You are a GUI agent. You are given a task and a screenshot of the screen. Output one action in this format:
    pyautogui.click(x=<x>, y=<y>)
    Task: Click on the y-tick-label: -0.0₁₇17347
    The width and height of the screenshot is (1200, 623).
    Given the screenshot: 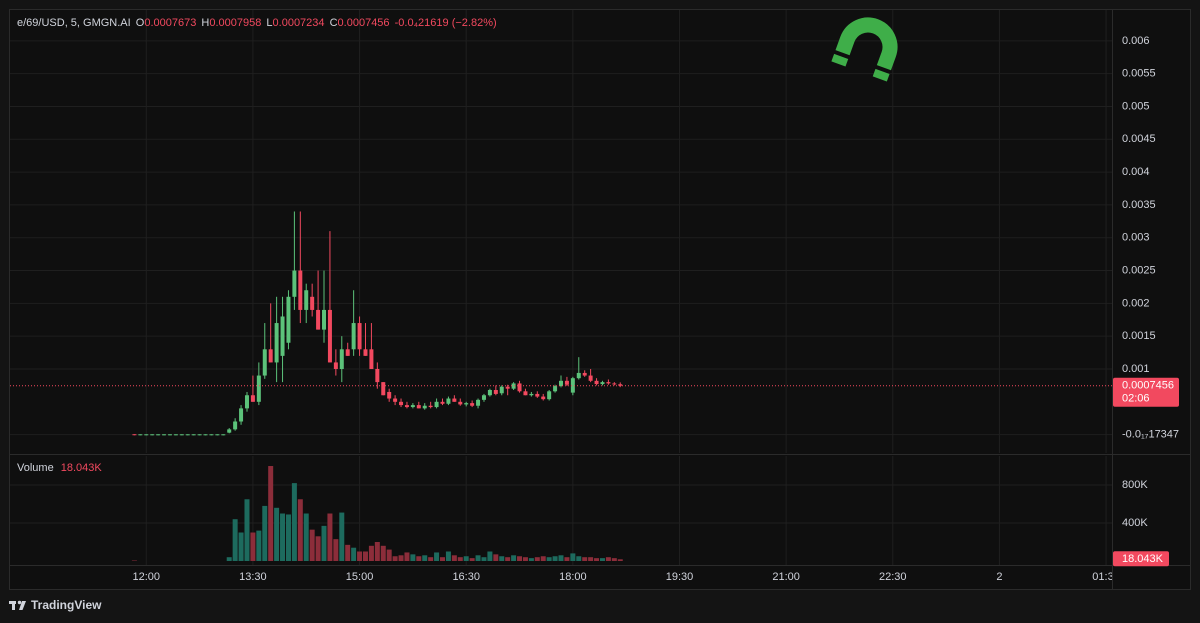 What is the action you would take?
    pyautogui.click(x=1150, y=435)
    